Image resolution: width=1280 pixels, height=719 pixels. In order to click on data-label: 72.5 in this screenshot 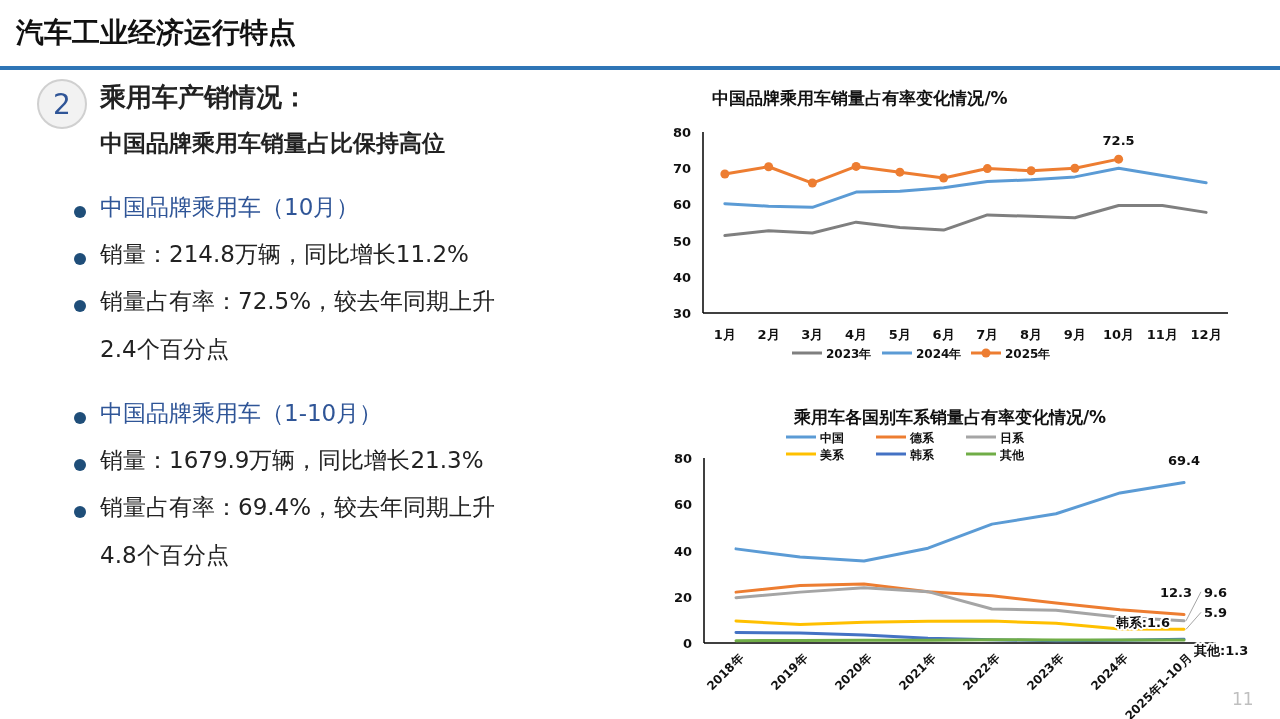, I will do `click(1118, 141)`.